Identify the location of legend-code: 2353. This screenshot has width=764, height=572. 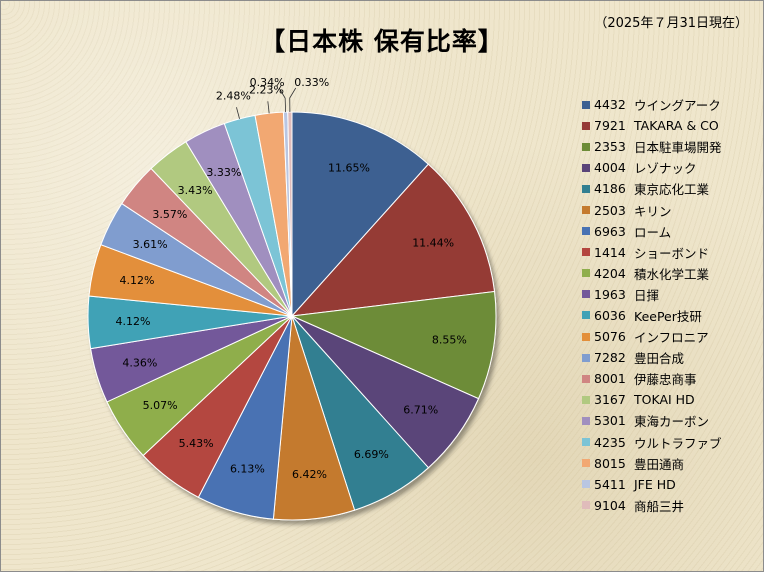
(610, 147).